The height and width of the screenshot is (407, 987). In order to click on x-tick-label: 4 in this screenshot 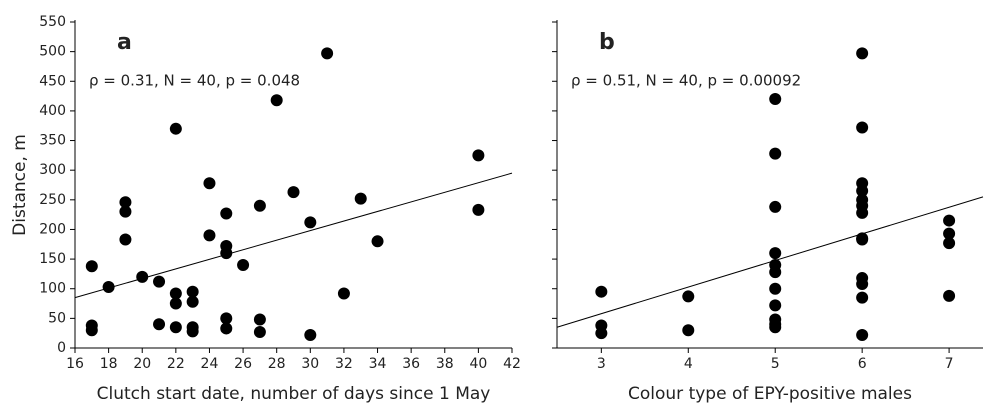, I will do `click(688, 364)`.